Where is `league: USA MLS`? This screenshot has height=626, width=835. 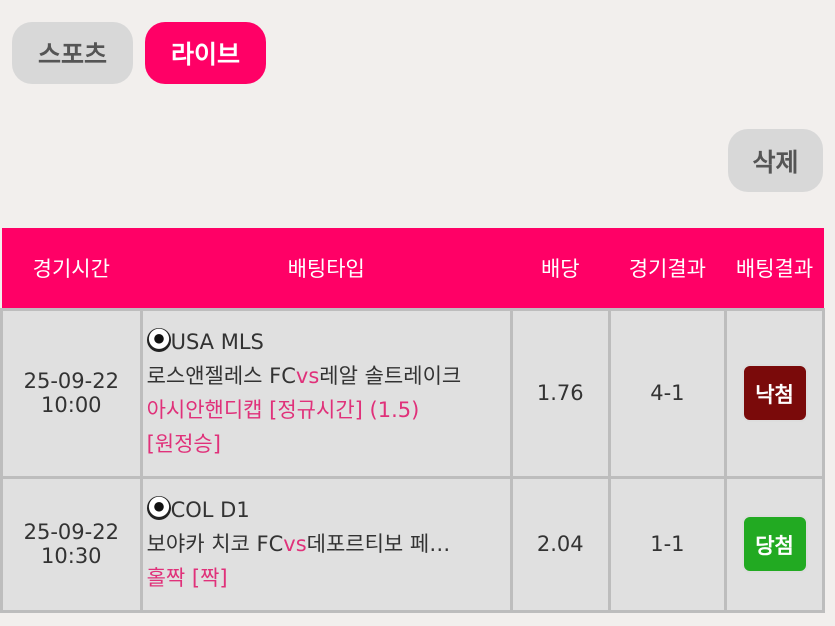
league: USA MLS is located at coordinates (217, 342).